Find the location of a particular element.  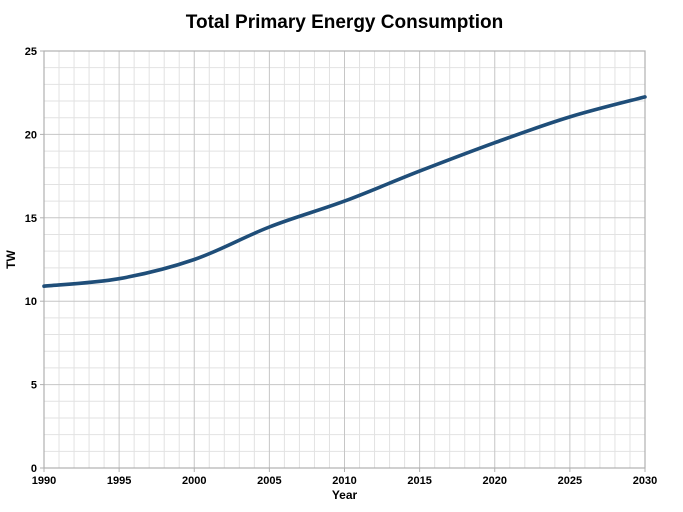

x-tick-label: 1995 is located at coordinates (119, 481).